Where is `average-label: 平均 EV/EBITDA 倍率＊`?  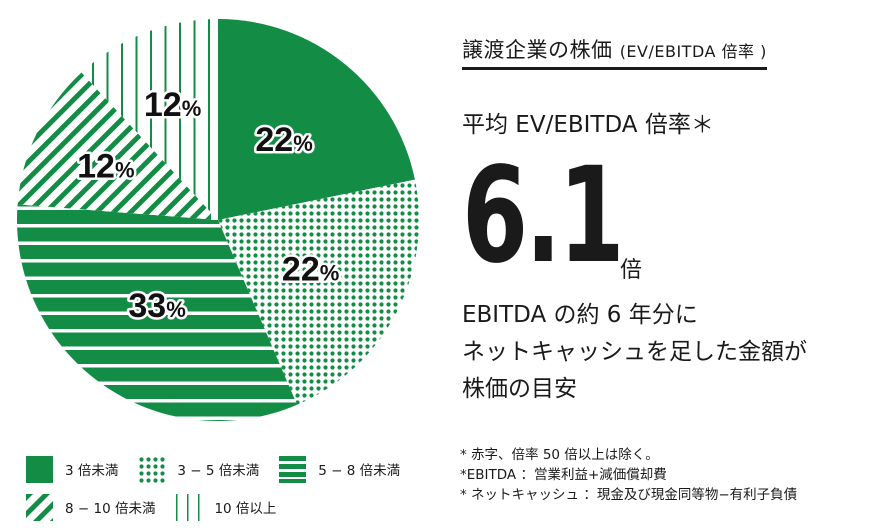 average-label: 平均 EV/EBITDA 倍率＊ is located at coordinates (588, 125).